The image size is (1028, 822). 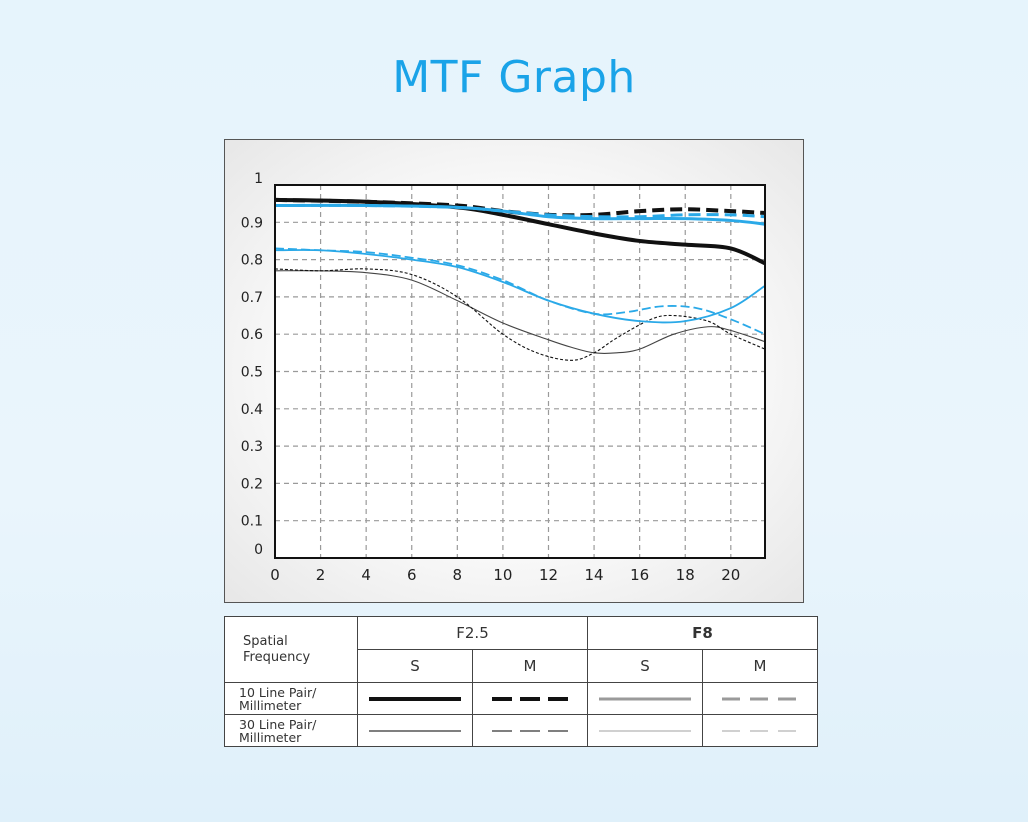 I want to click on series-line-F8-30lp-s, so click(x=520, y=286).